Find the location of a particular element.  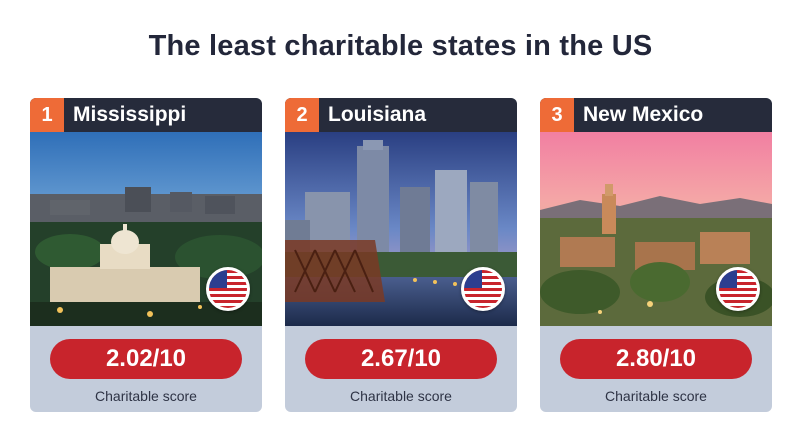

card-header: 3 New Mexico is located at coordinates (656, 115).